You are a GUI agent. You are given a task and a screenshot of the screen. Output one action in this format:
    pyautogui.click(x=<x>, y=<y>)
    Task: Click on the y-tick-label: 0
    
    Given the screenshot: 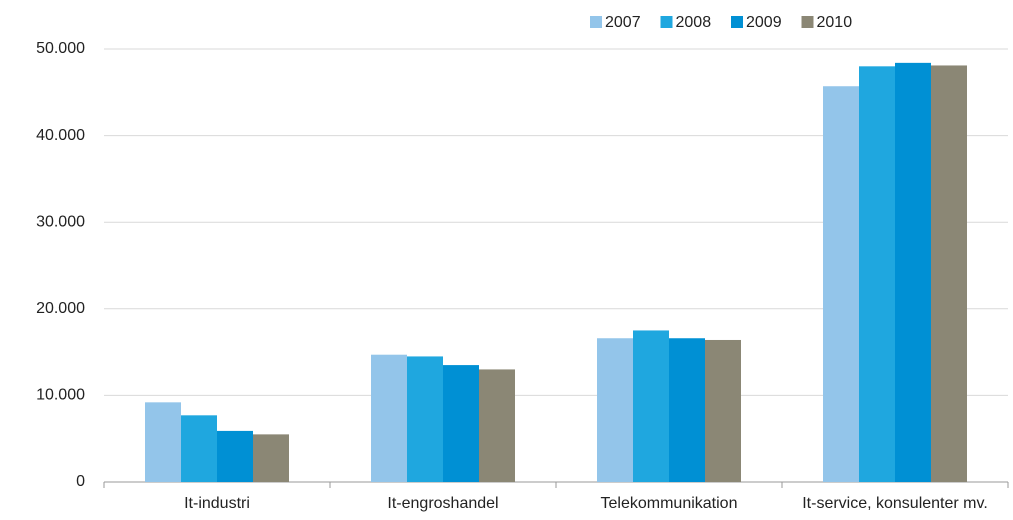 What is the action you would take?
    pyautogui.click(x=80, y=481)
    